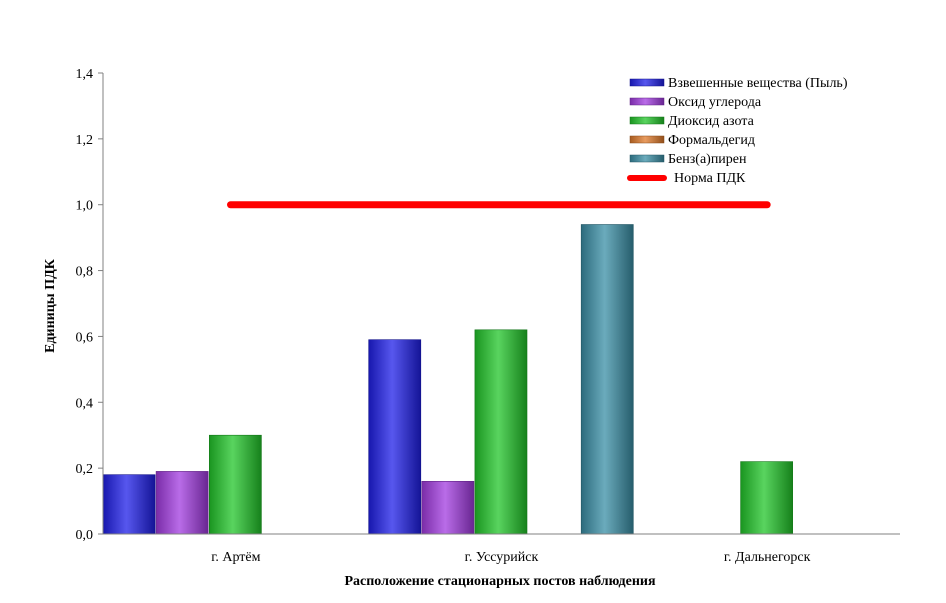  What do you see at coordinates (715, 102) in the screenshot?
I see `legend-label: Оксид углерода` at bounding box center [715, 102].